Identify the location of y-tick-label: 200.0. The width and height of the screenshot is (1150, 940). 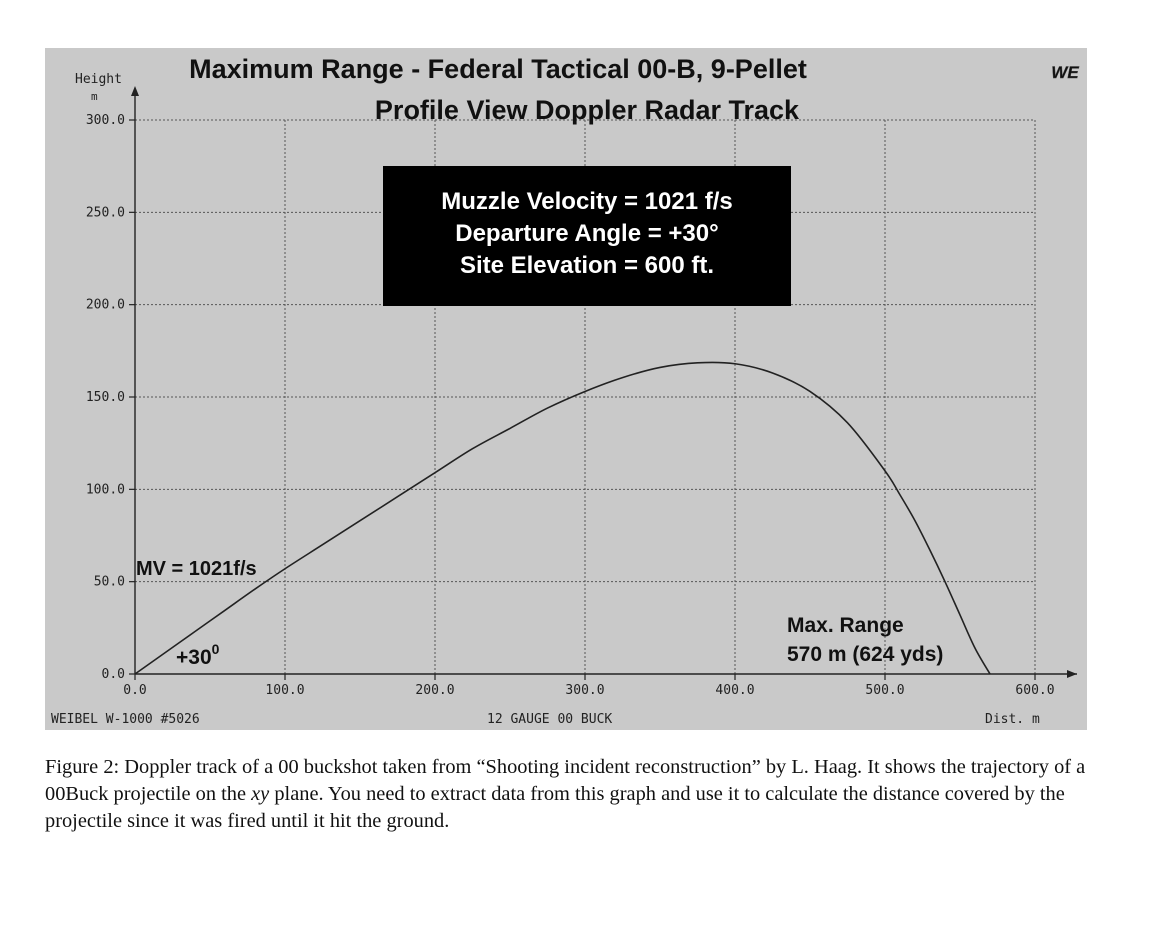
(105, 305).